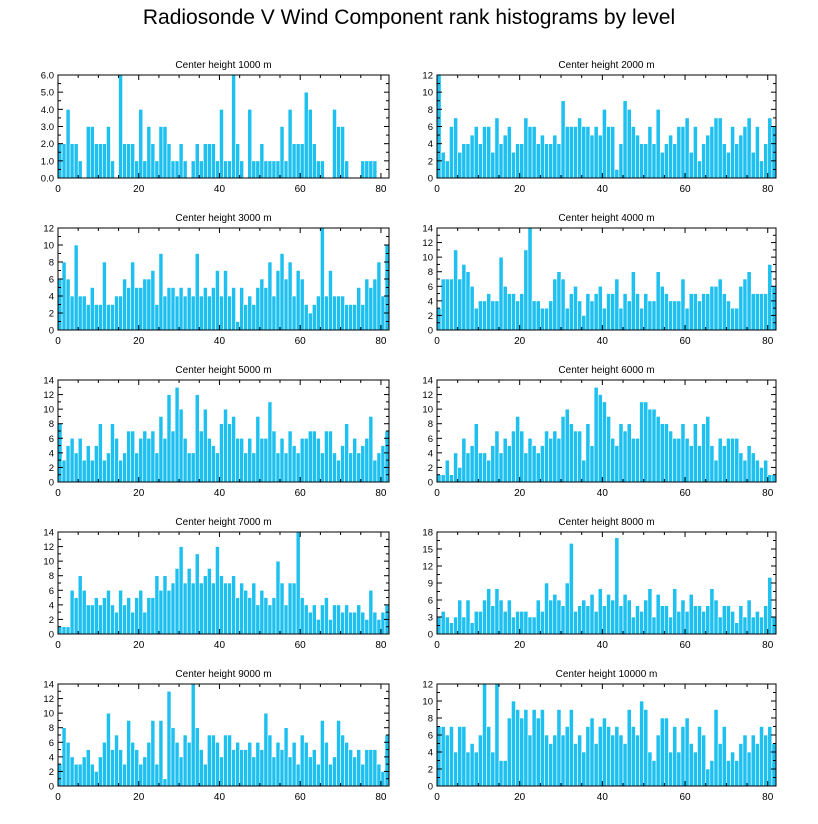 This screenshot has width=818, height=824. I want to click on y-tick-label: 10, so click(48, 246).